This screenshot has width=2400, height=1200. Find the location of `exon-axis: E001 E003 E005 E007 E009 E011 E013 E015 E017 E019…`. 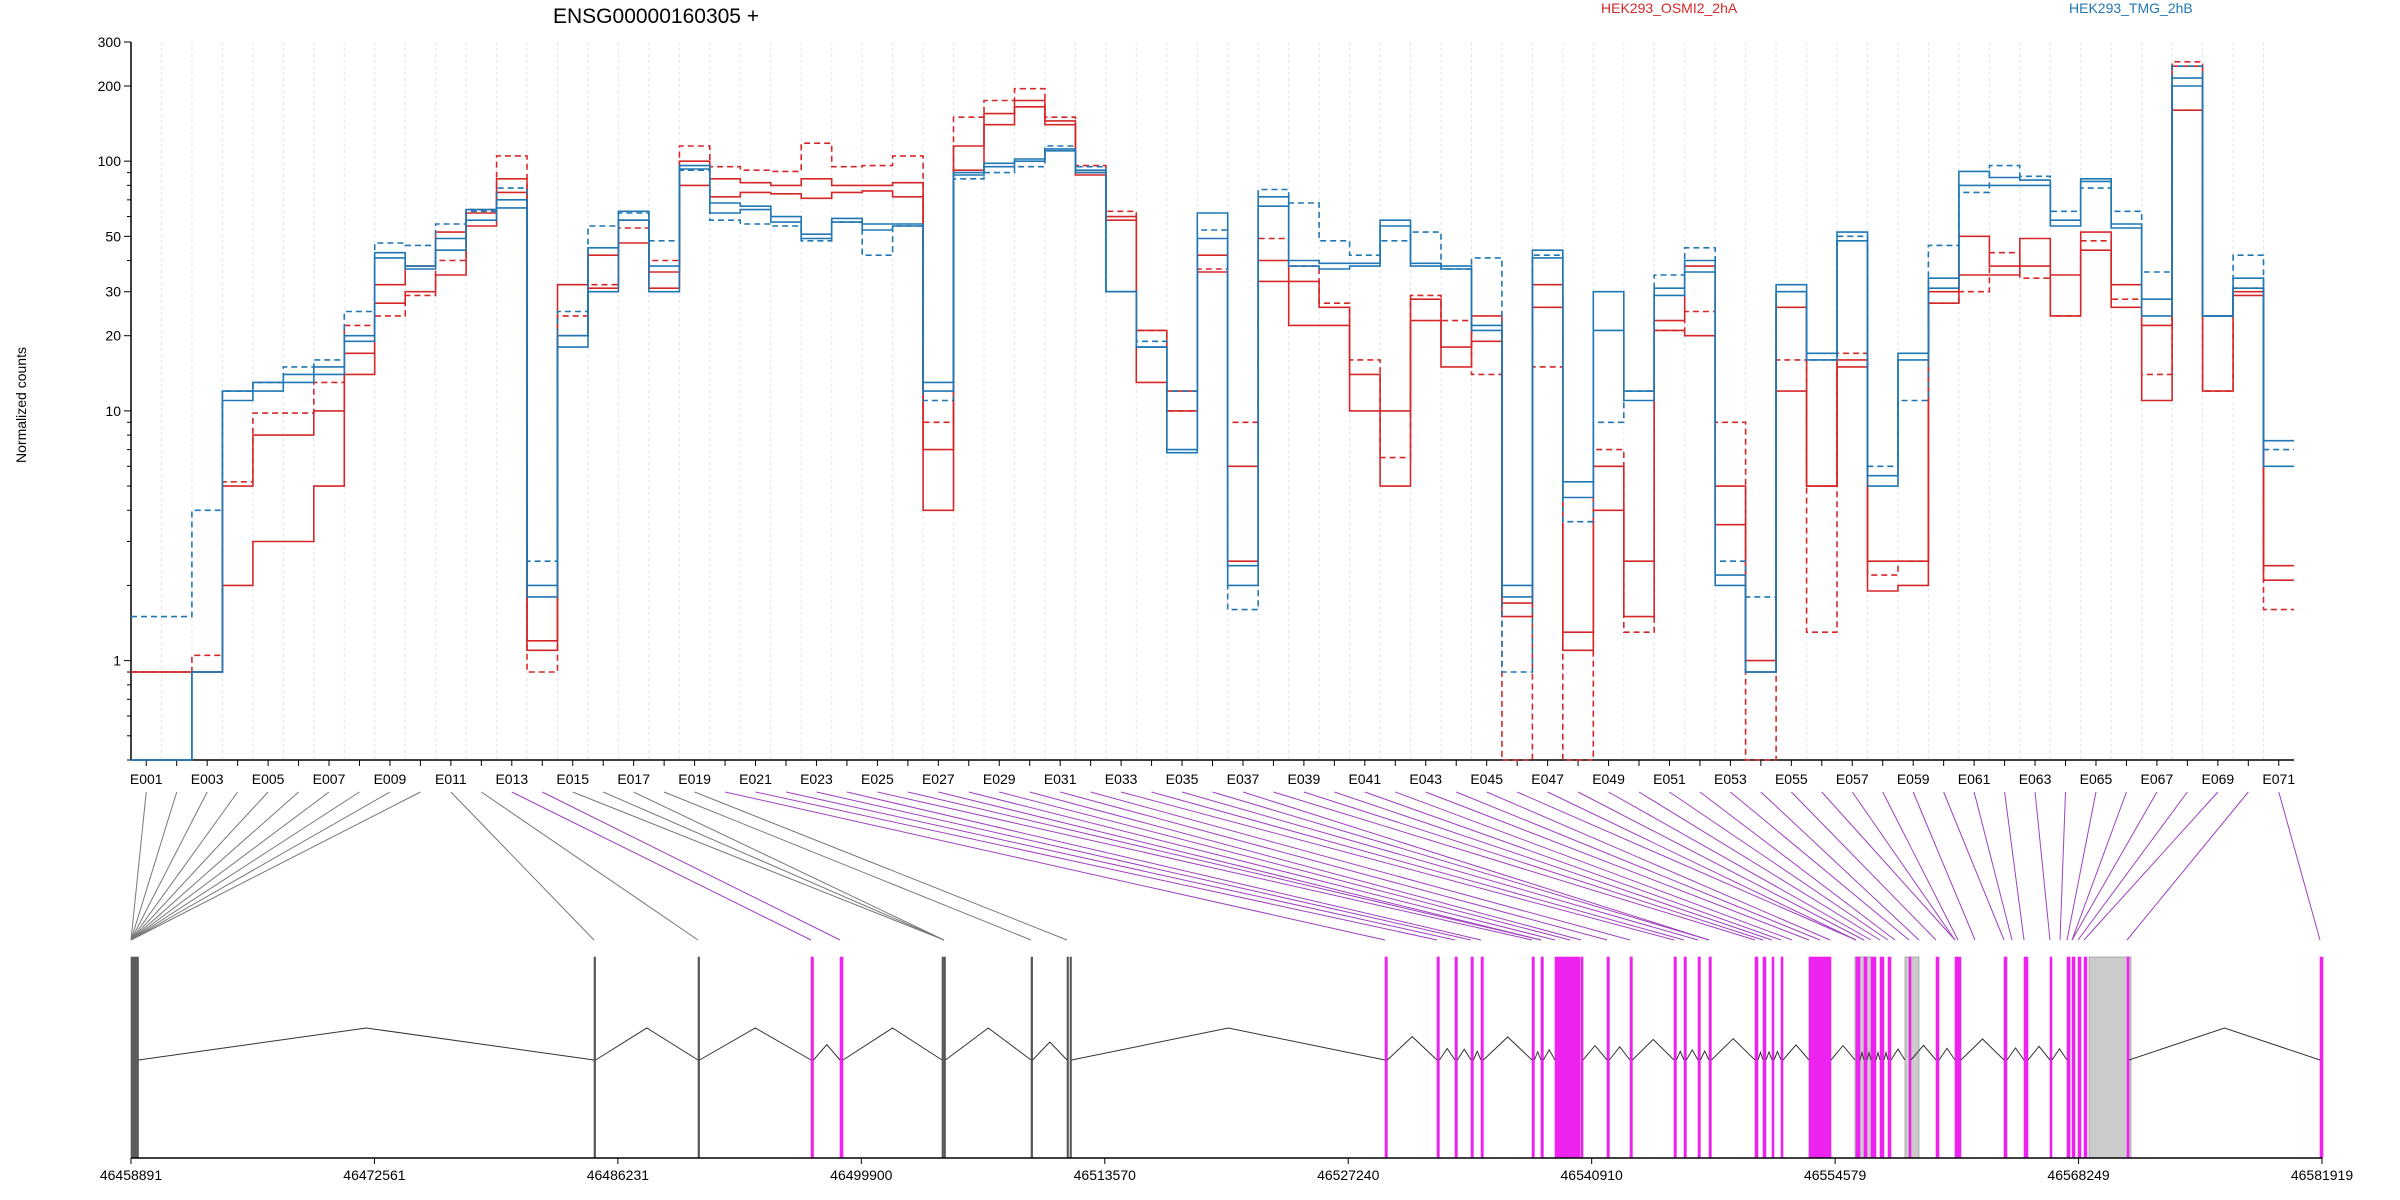

exon-axis: E001 E003 E005 E007 E009 E011 E013 E015 E017 E019… is located at coordinates (1212, 773).